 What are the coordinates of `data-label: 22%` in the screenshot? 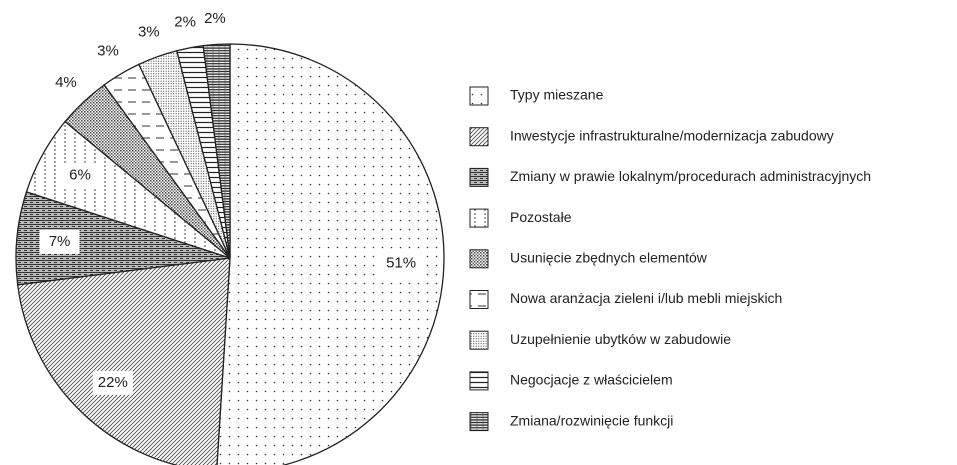 It's located at (113, 382).